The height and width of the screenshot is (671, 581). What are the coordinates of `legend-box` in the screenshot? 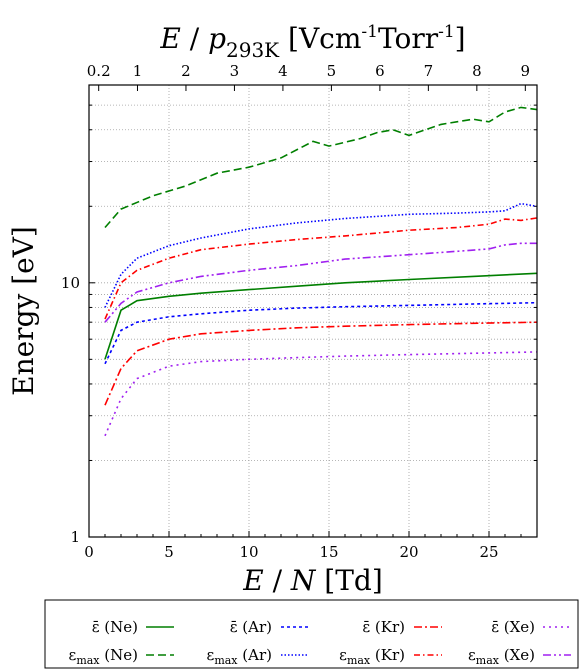 It's located at (311, 634).